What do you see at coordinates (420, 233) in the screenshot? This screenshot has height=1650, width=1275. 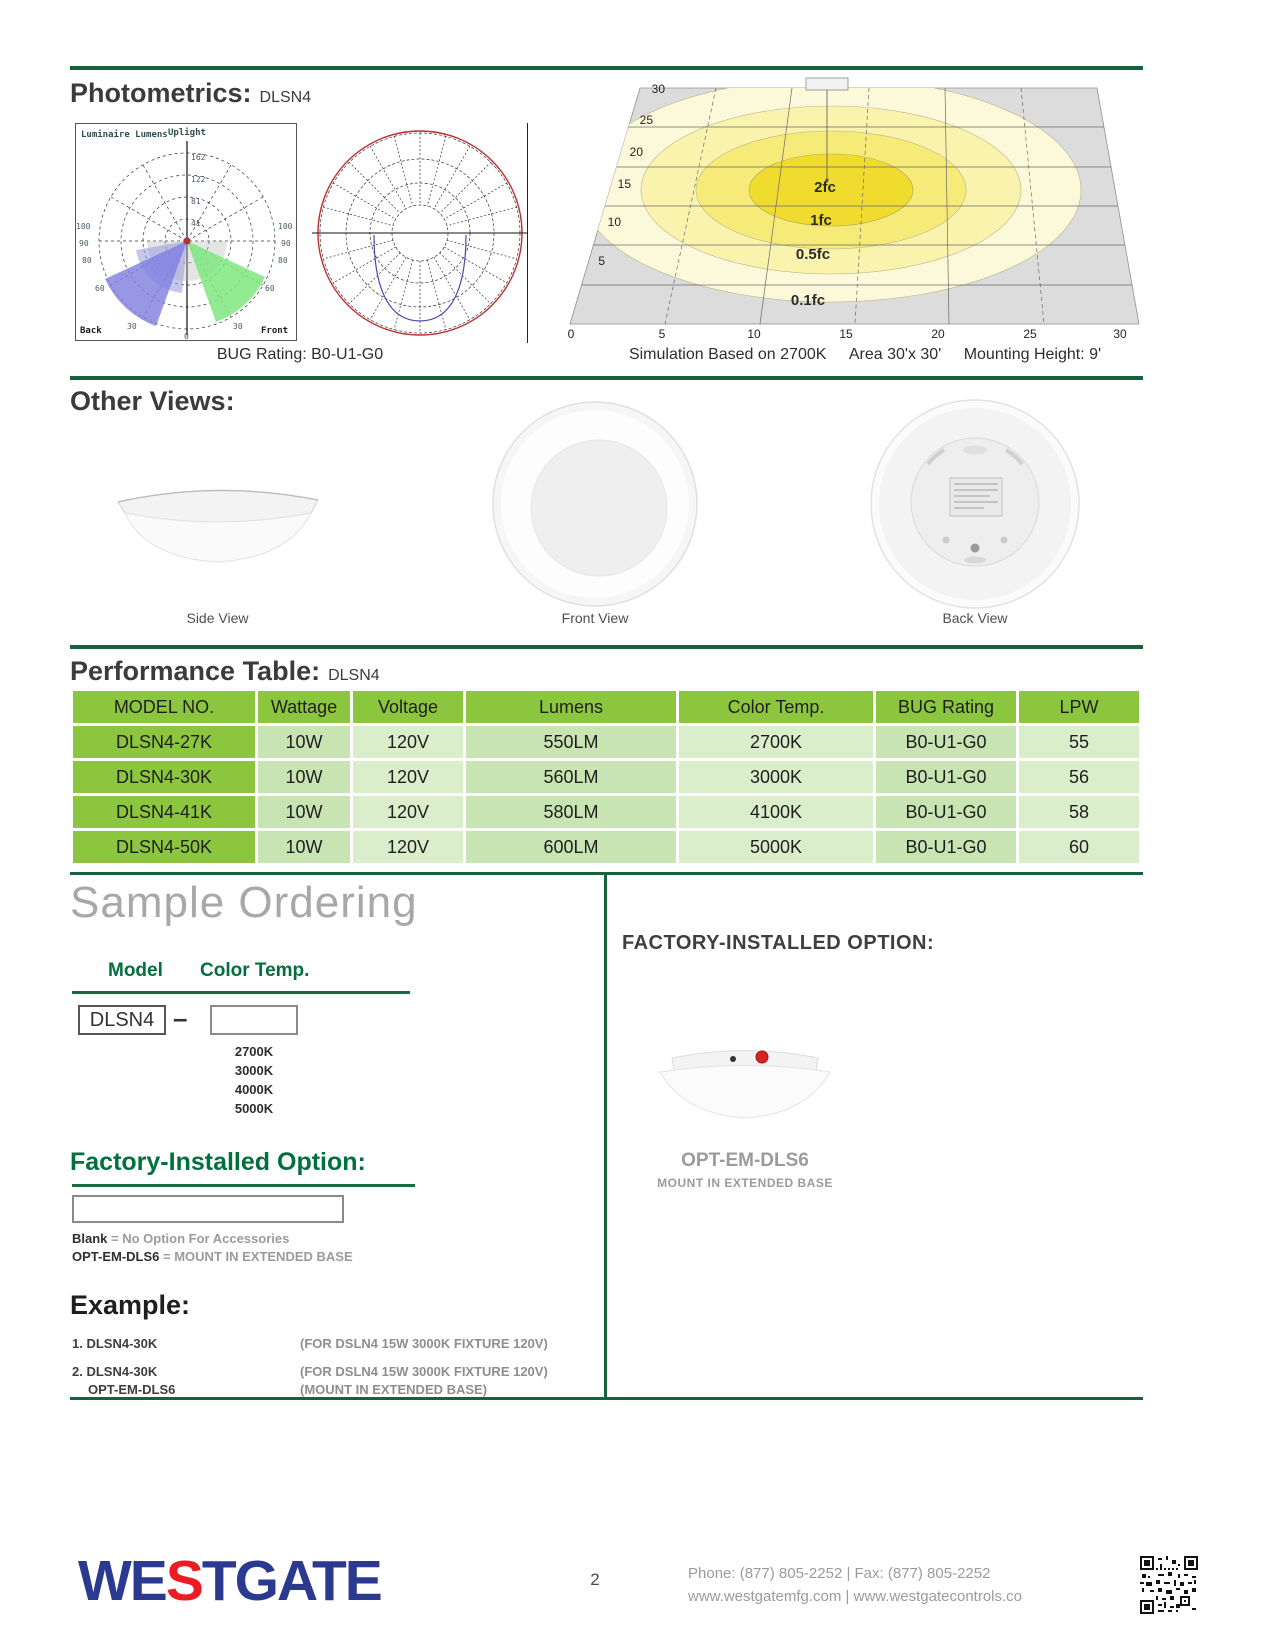 I see `candela-web-polar-diagram` at bounding box center [420, 233].